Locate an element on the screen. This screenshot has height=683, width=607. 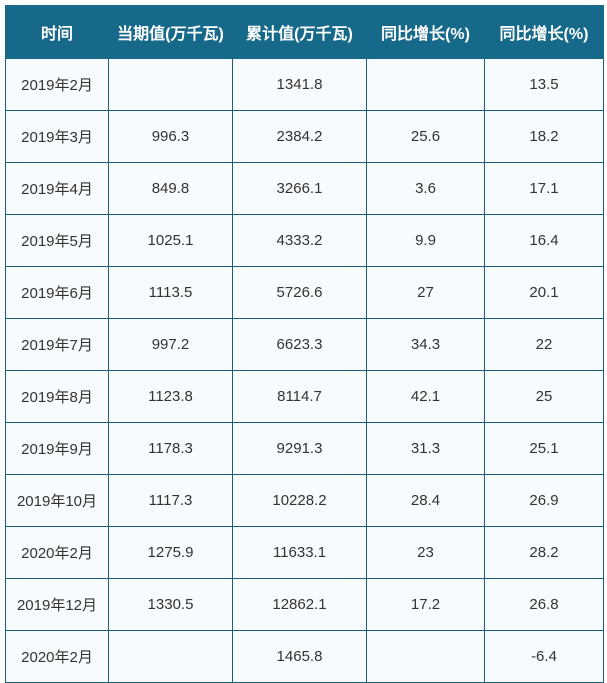
table-row: 2020年2月 1275.9 11633.1 23 28.2 is located at coordinates (304, 552).